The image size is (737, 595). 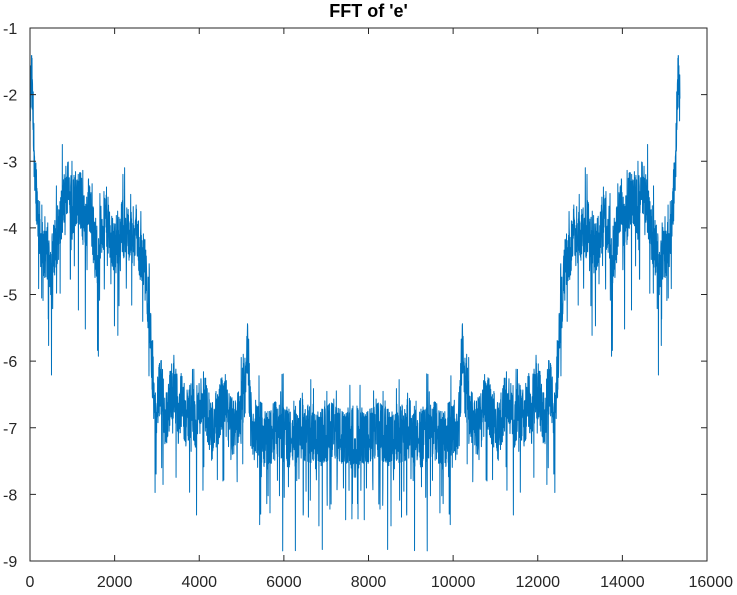 I want to click on y-tick-label: -9, so click(x=10, y=562).